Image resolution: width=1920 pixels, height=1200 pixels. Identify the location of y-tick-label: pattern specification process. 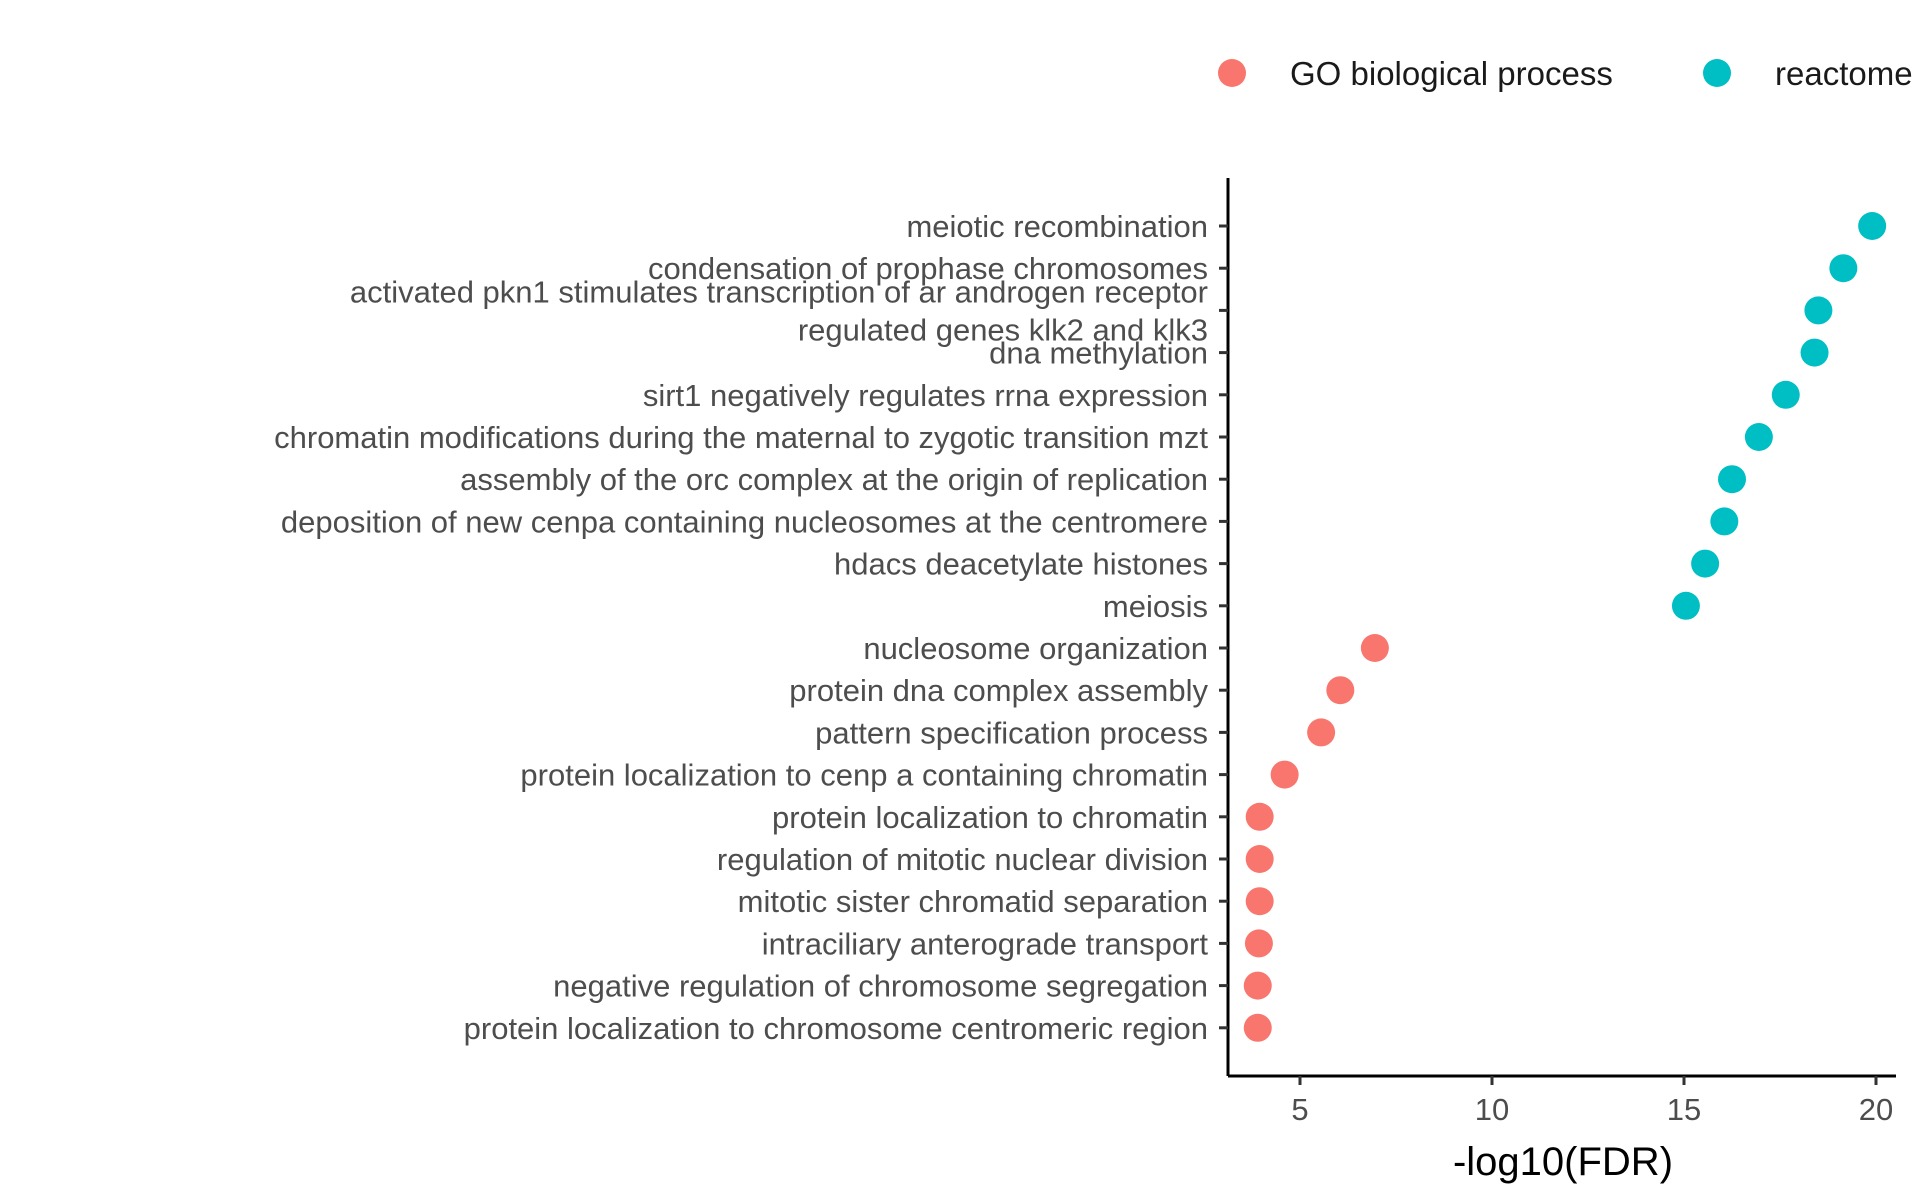
(1011, 732).